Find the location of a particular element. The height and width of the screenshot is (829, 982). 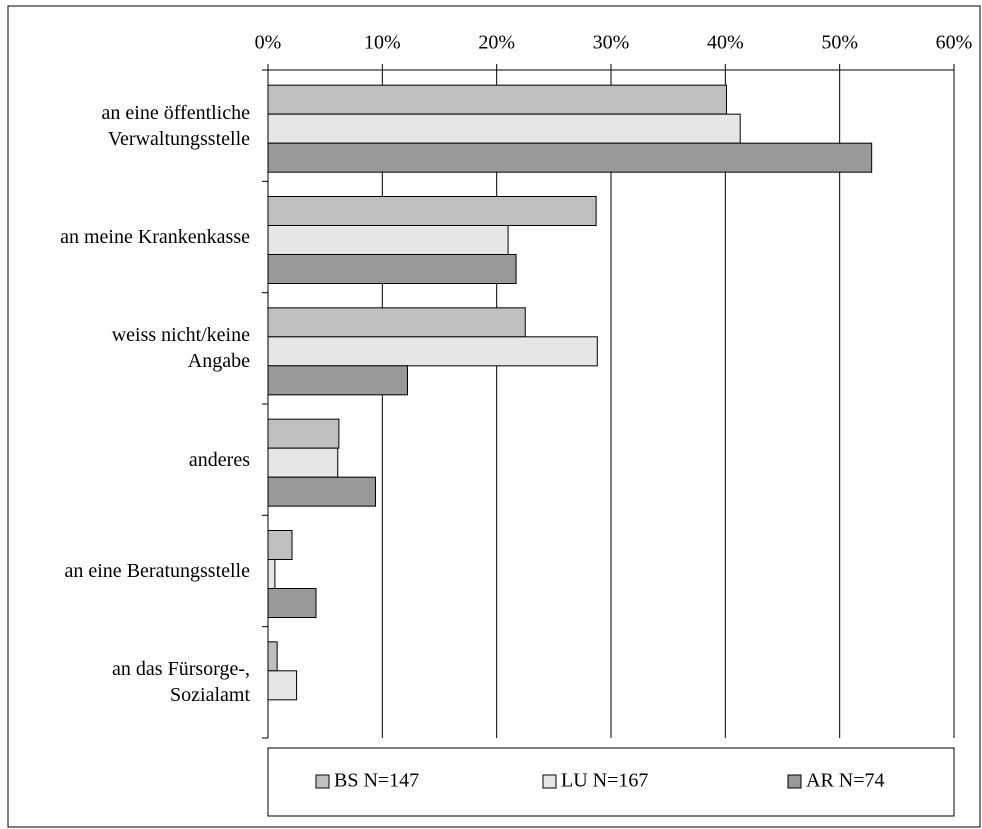

x-tick-label: 20% is located at coordinates (496, 43).